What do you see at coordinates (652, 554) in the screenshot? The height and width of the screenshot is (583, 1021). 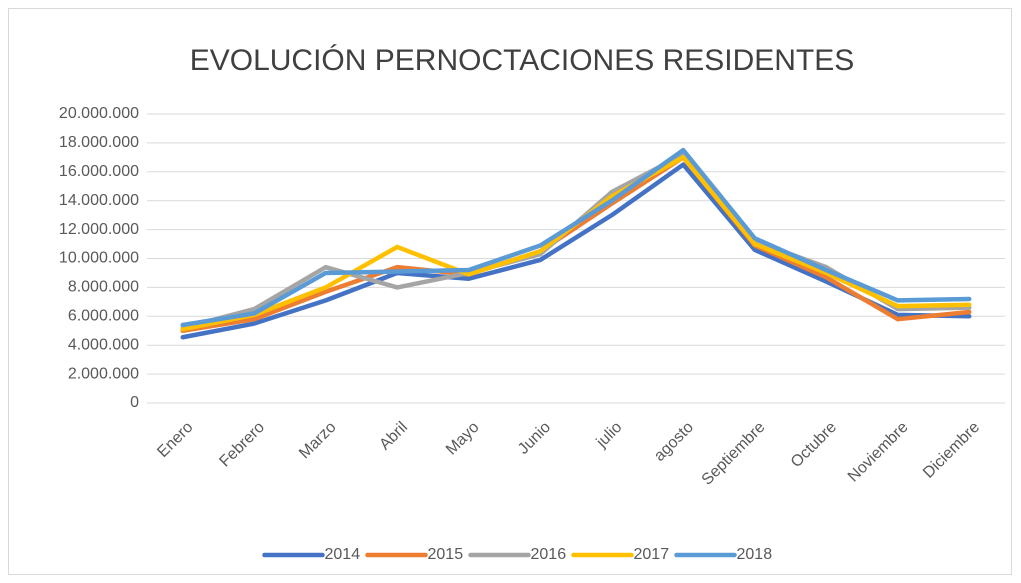 I see `legend-label: 2017` at bounding box center [652, 554].